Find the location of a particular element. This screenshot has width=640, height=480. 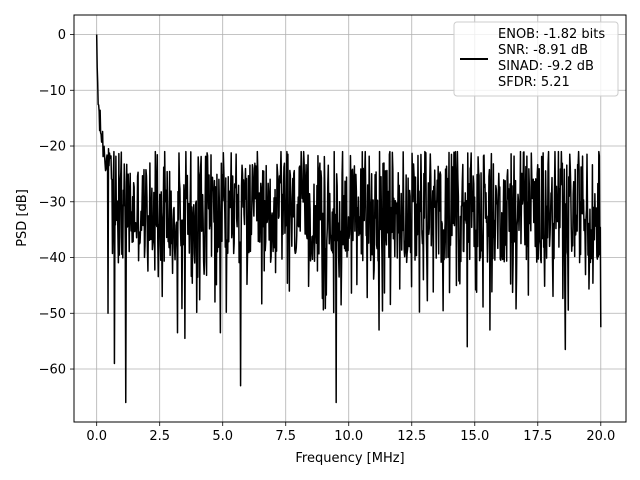

x-tick-label: 10.0 is located at coordinates (348, 436).